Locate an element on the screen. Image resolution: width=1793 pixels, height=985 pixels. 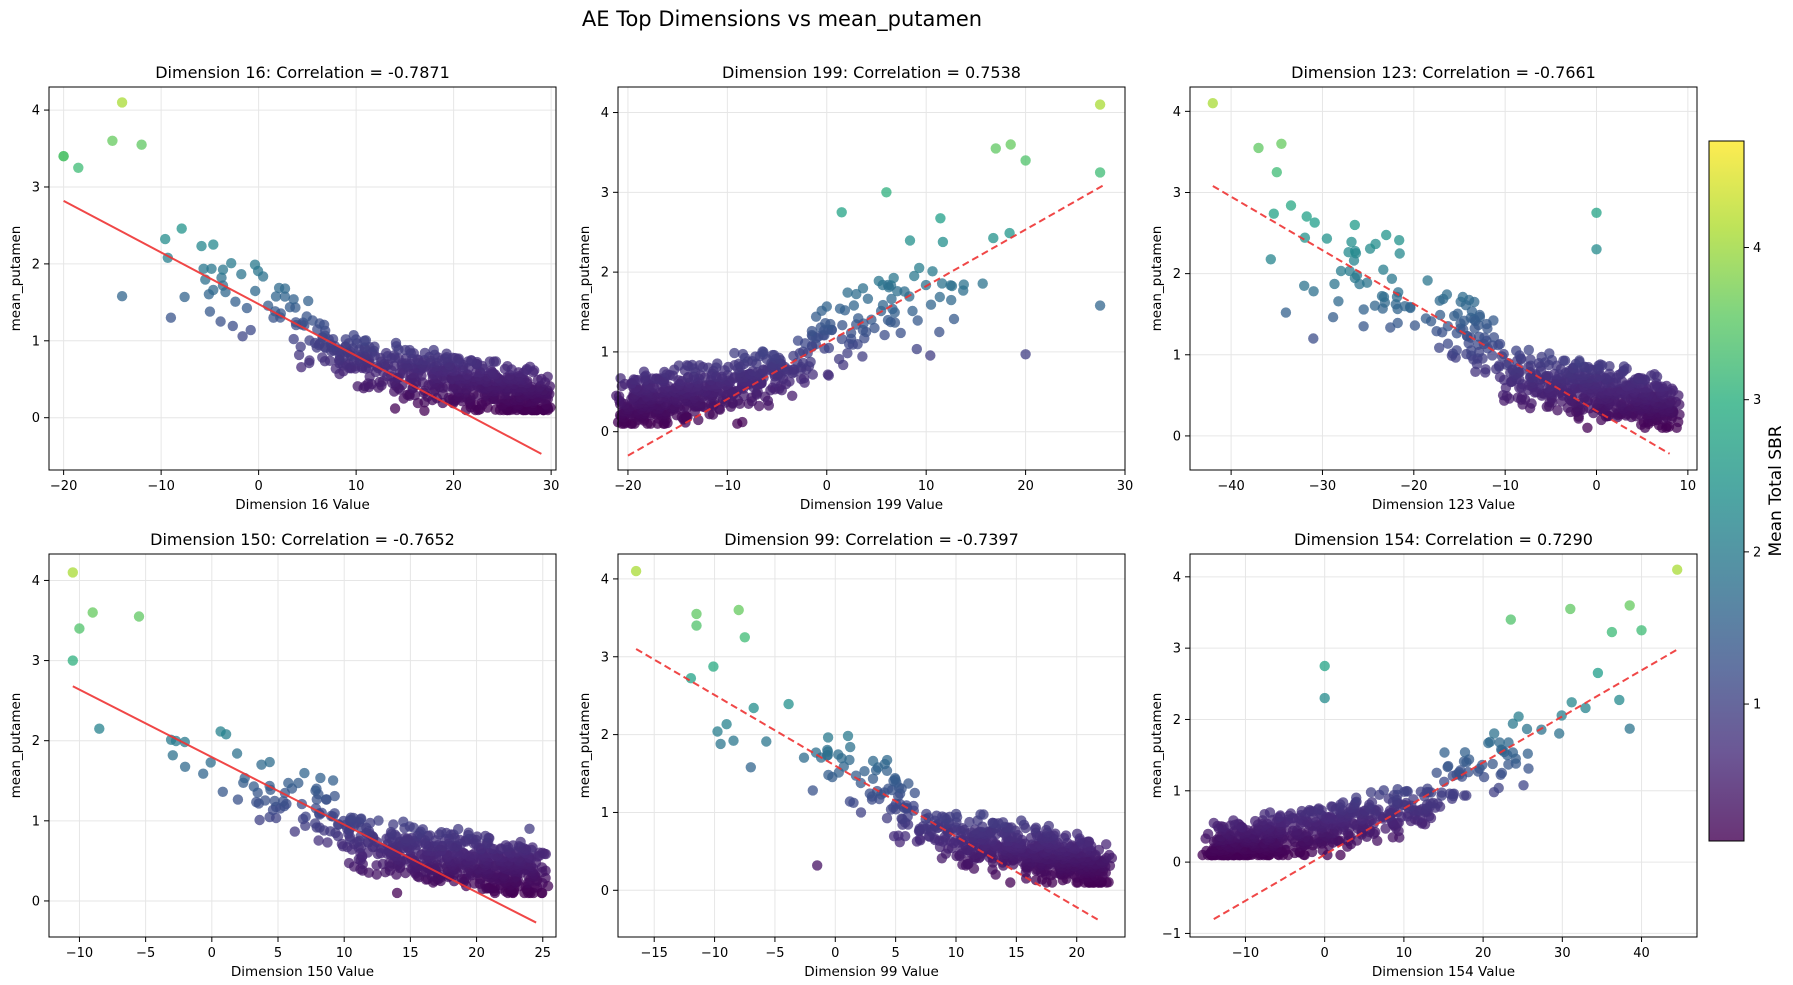
y-tick-label: 1 is located at coordinates (605, 352).